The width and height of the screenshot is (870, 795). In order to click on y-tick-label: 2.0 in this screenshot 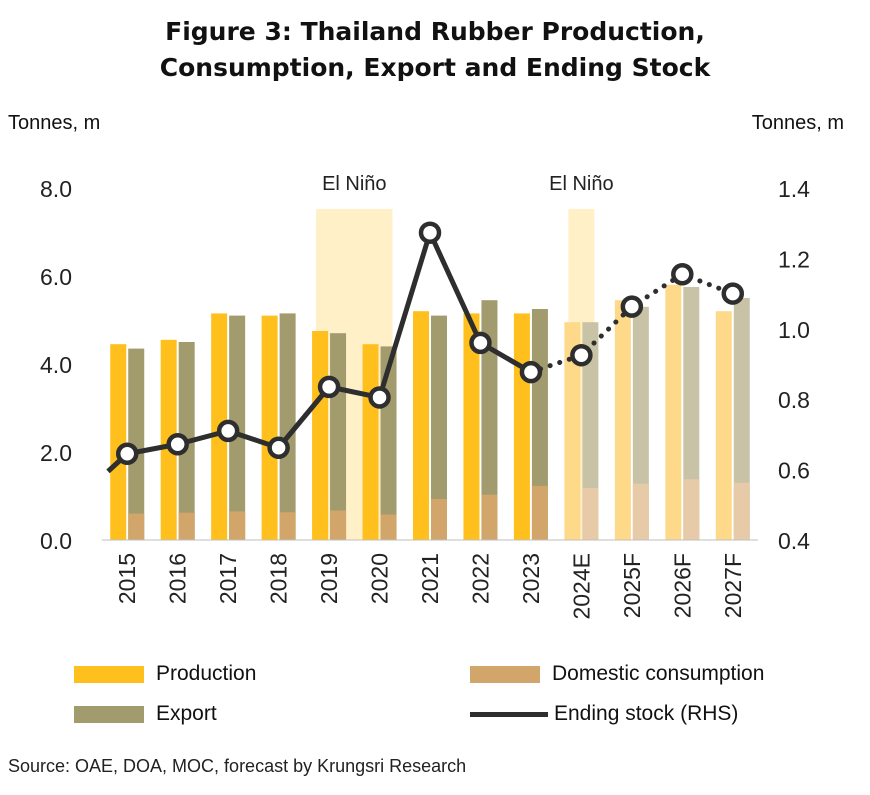, I will do `click(56, 453)`.